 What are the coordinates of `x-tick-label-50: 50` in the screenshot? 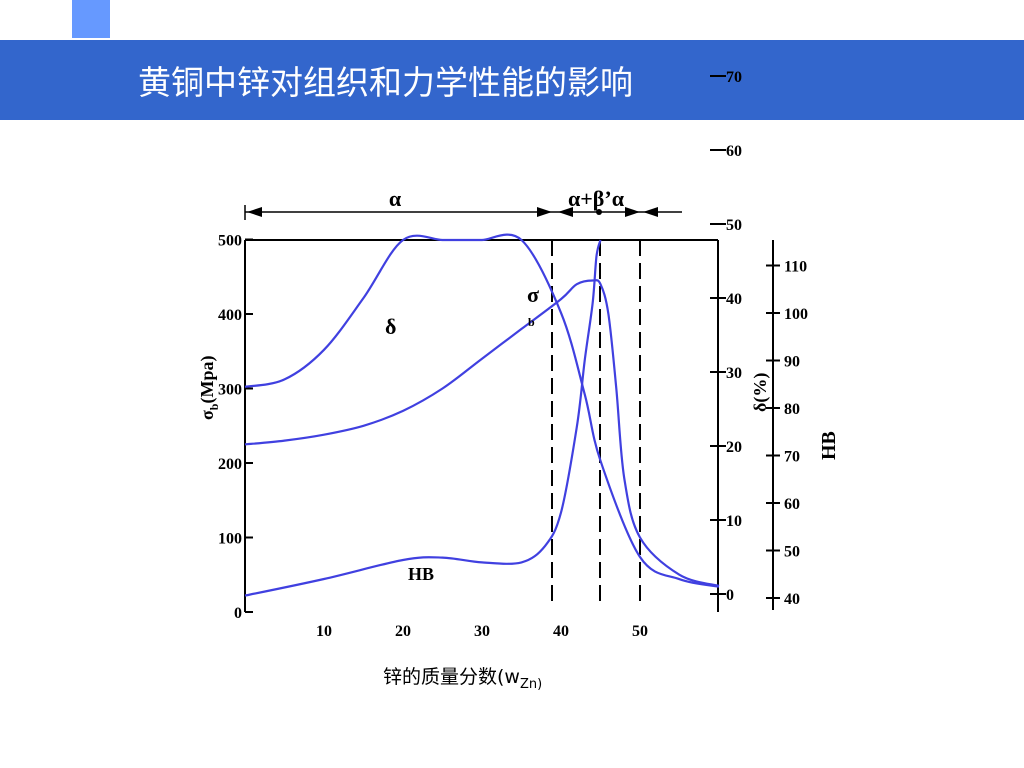 It's located at (640, 631).